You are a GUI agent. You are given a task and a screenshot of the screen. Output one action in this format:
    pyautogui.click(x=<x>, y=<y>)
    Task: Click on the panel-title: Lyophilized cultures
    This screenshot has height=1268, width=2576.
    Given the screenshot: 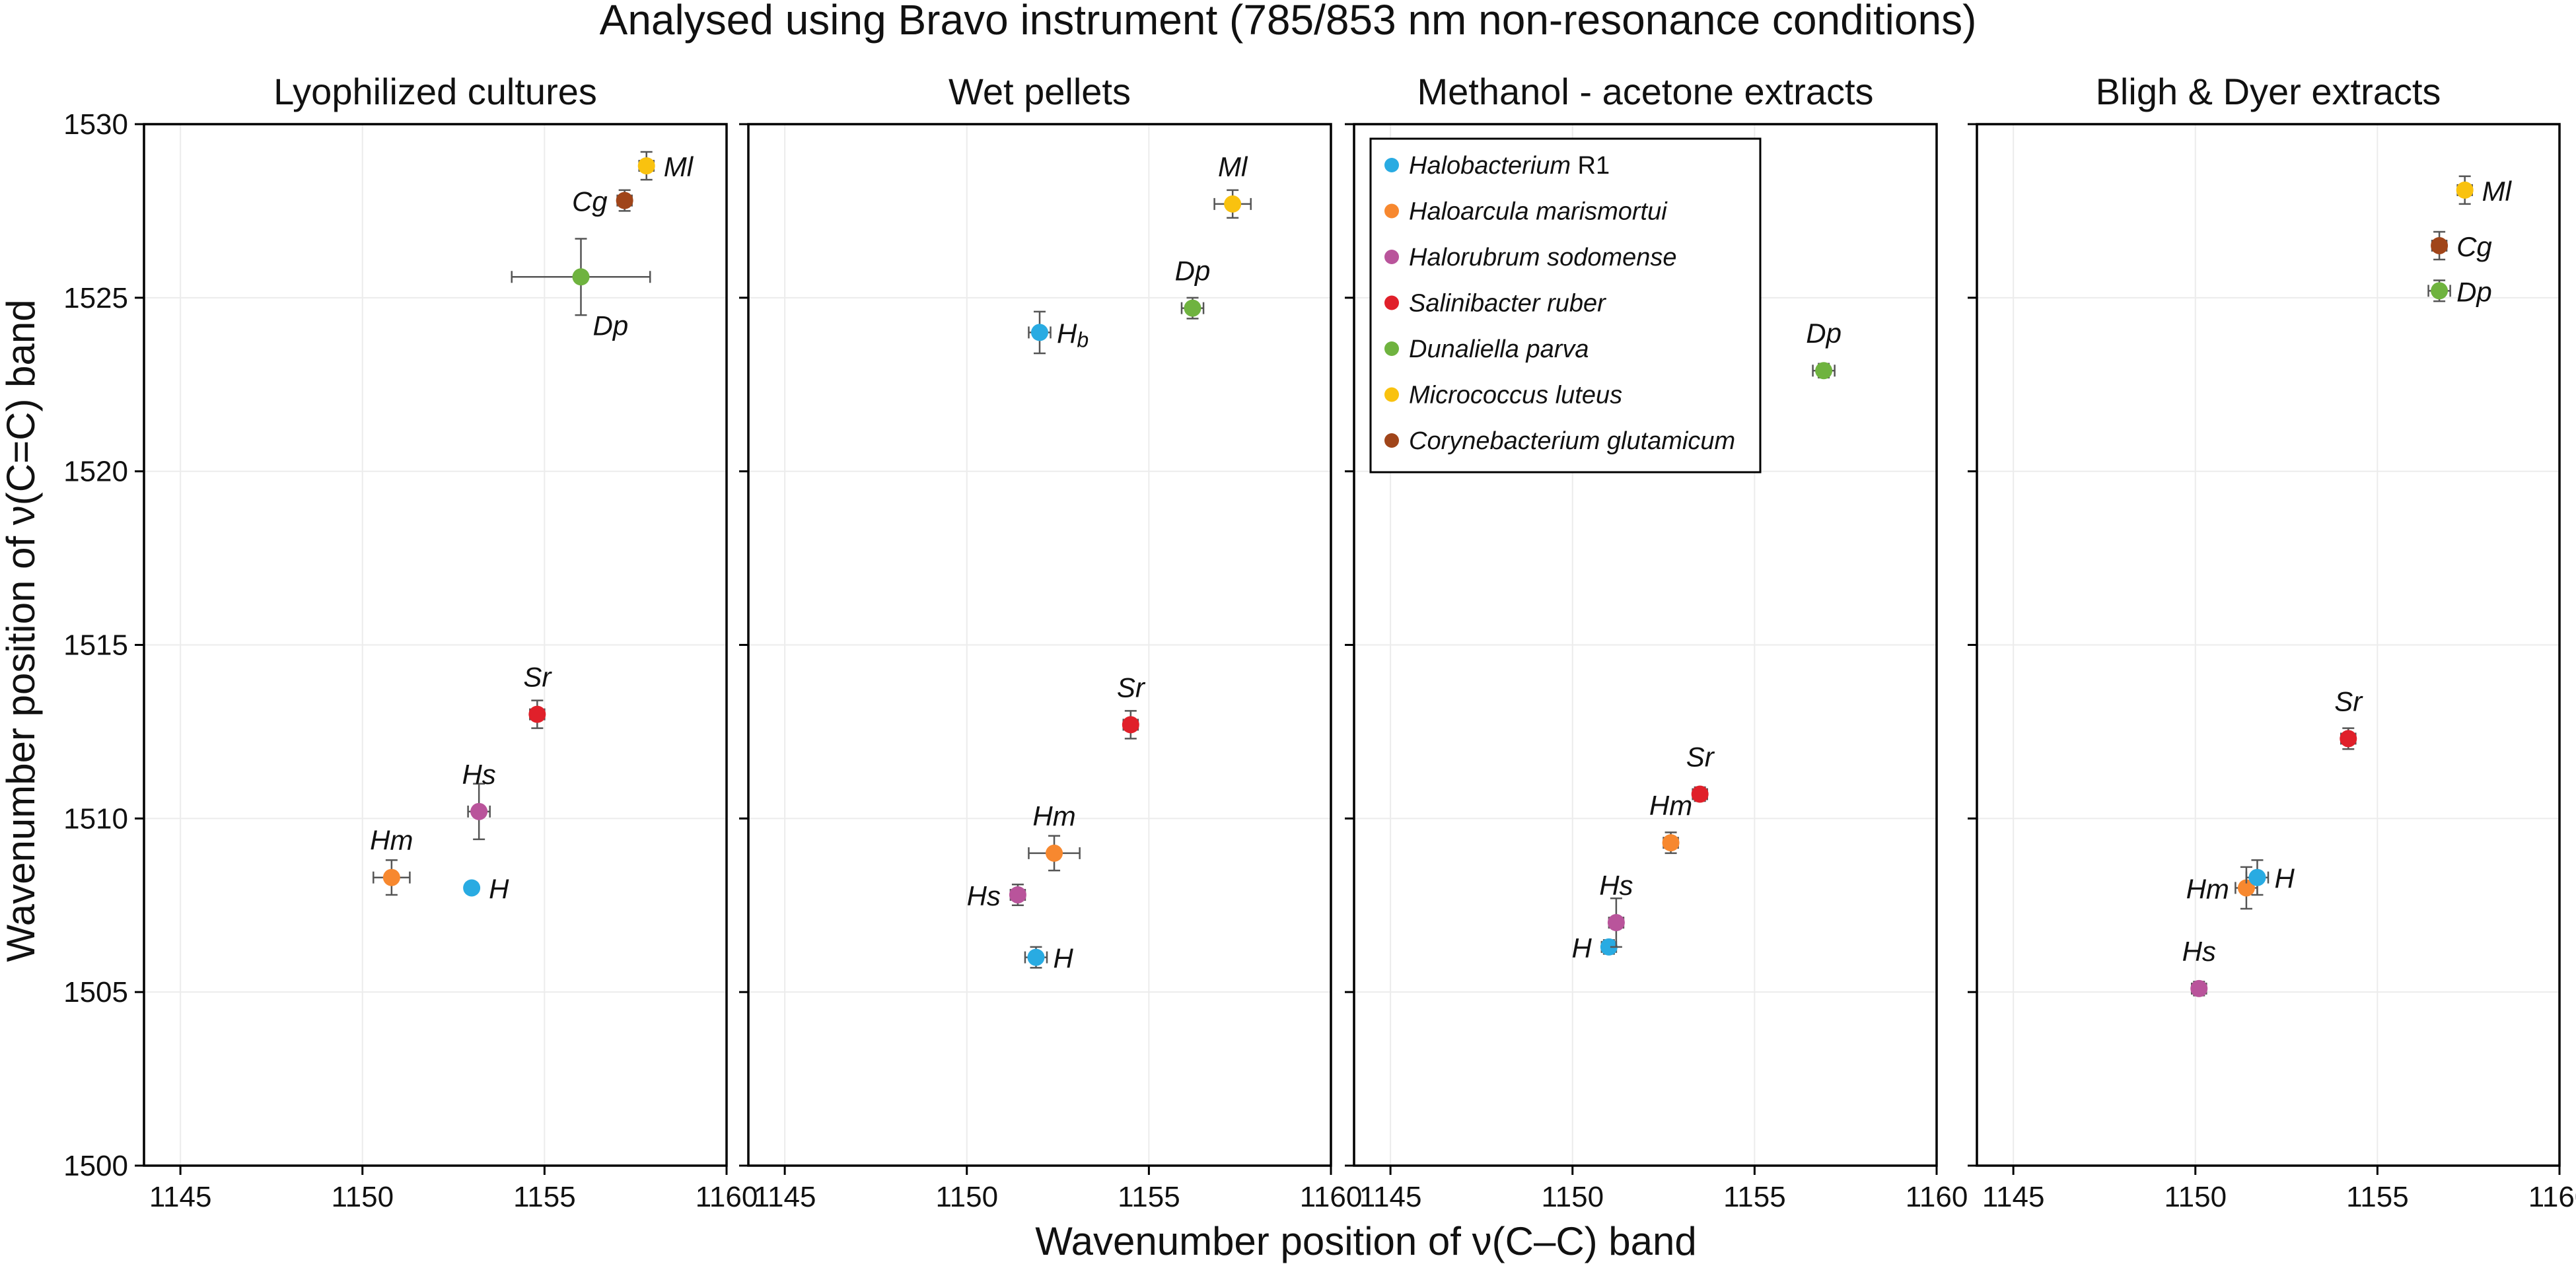 What is the action you would take?
    pyautogui.click(x=435, y=91)
    